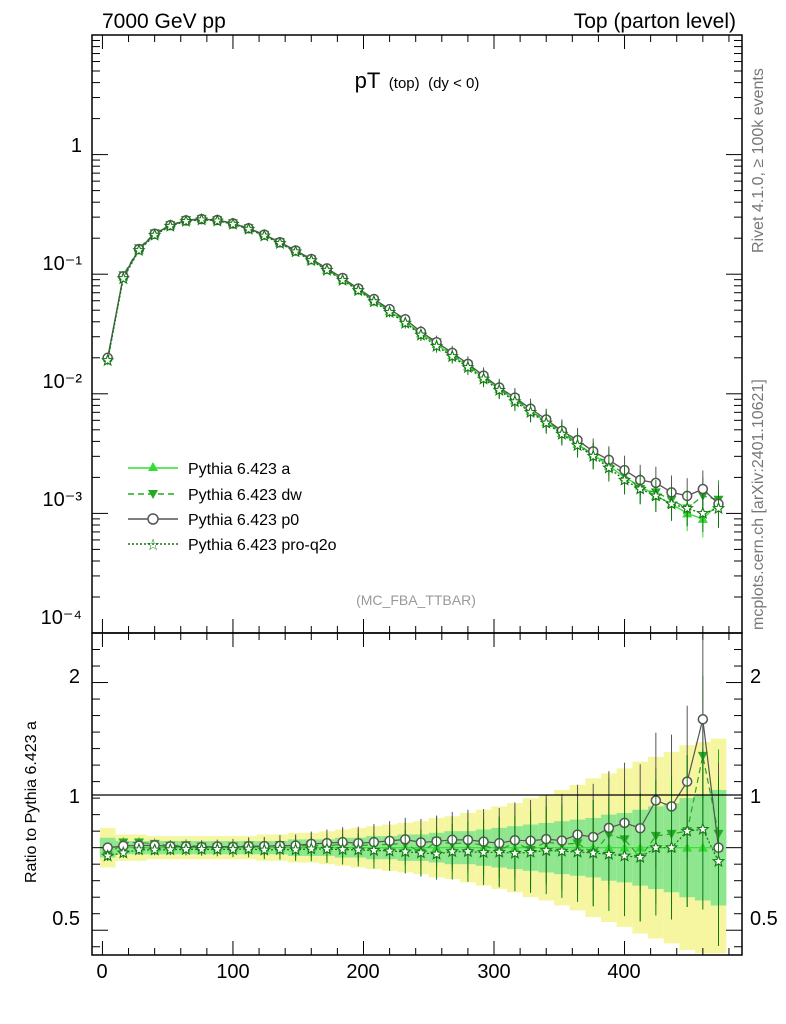 Image resolution: width=786 pixels, height=1024 pixels. I want to click on ratio-y-axis-label: Ratio to Pythia 6.423 a, so click(31, 802).